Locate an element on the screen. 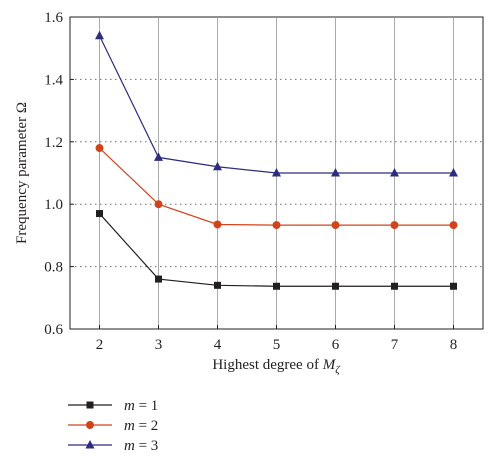  legend: m = 1m = 2m = 3 is located at coordinates (113, 426).